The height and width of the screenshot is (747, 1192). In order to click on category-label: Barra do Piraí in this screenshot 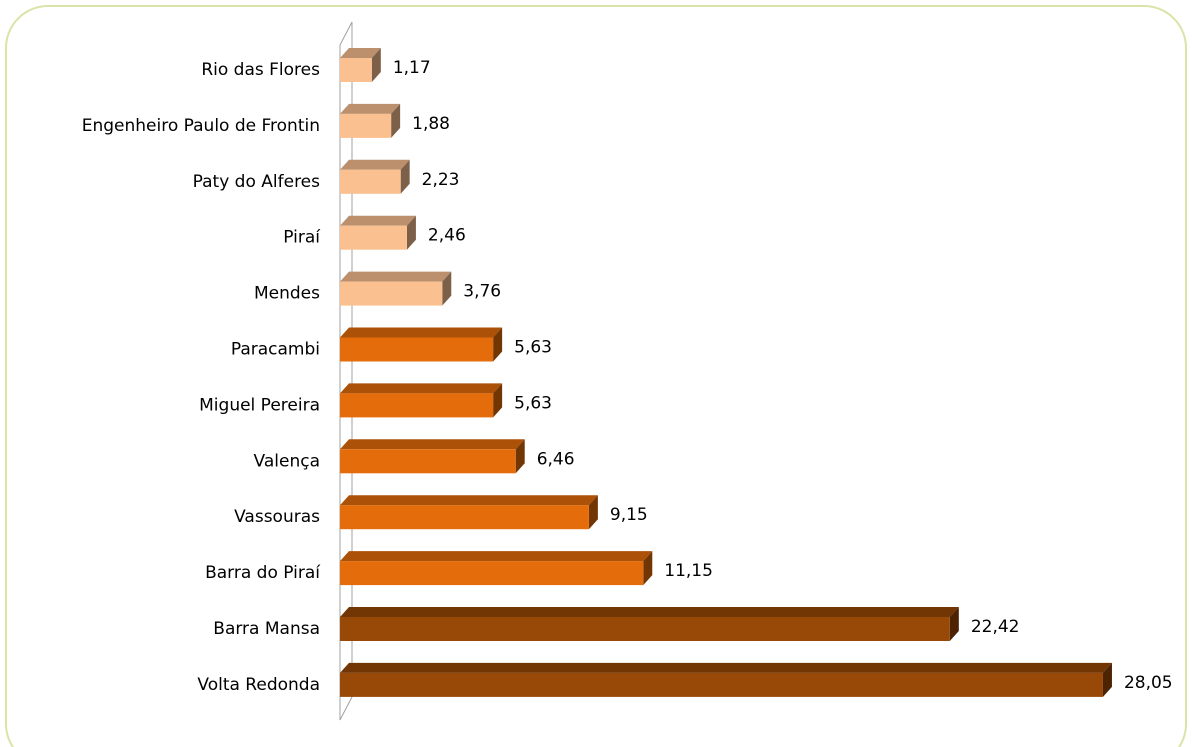, I will do `click(263, 573)`.